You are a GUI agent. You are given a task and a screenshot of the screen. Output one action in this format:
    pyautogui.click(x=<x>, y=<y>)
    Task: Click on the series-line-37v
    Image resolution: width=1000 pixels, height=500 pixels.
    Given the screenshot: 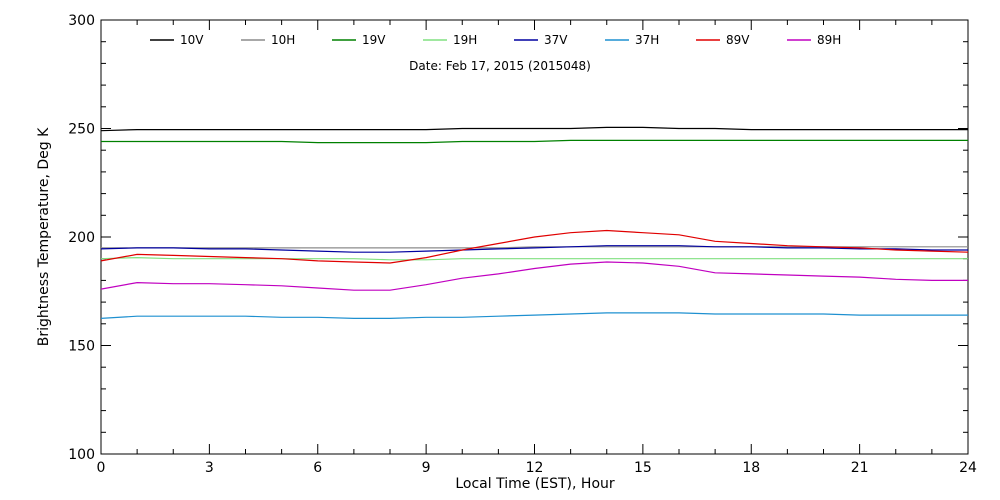 What is the action you would take?
    pyautogui.click(x=534, y=249)
    